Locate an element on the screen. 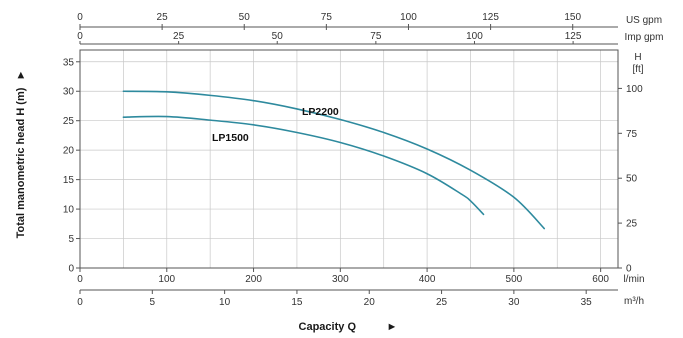 The image size is (683, 338). y-tick-label: 35 is located at coordinates (69, 62).